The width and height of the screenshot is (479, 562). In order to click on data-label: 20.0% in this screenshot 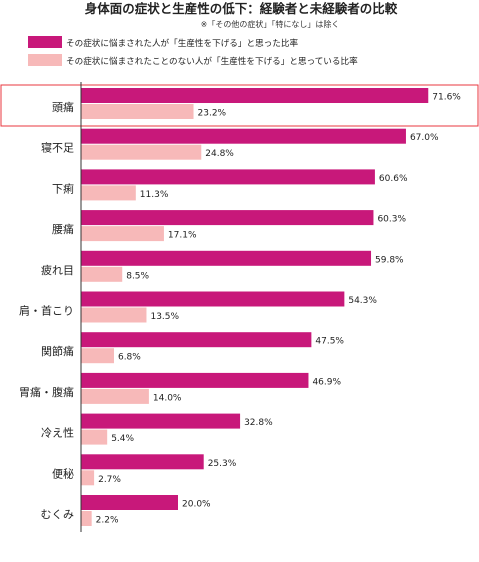, I will do `click(196, 505)`.